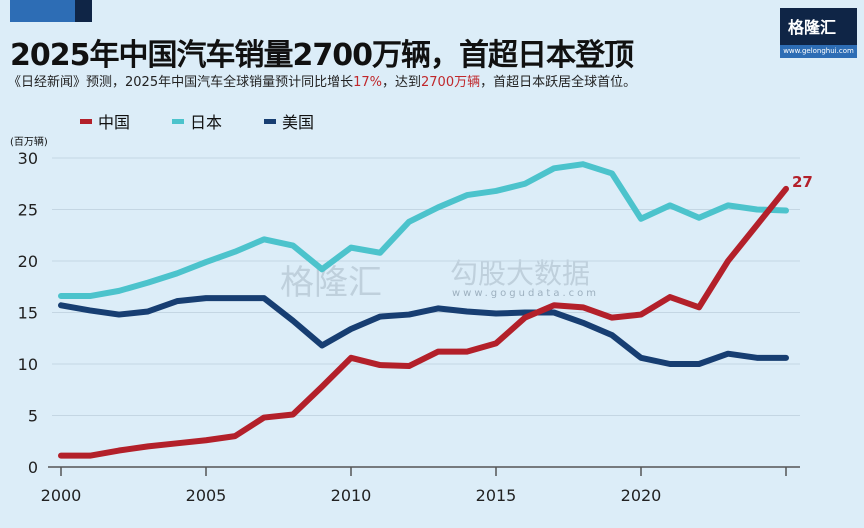 Image resolution: width=864 pixels, height=528 pixels. Describe the element at coordinates (33, 467) in the screenshot. I see `y-tick-label: 0` at that location.